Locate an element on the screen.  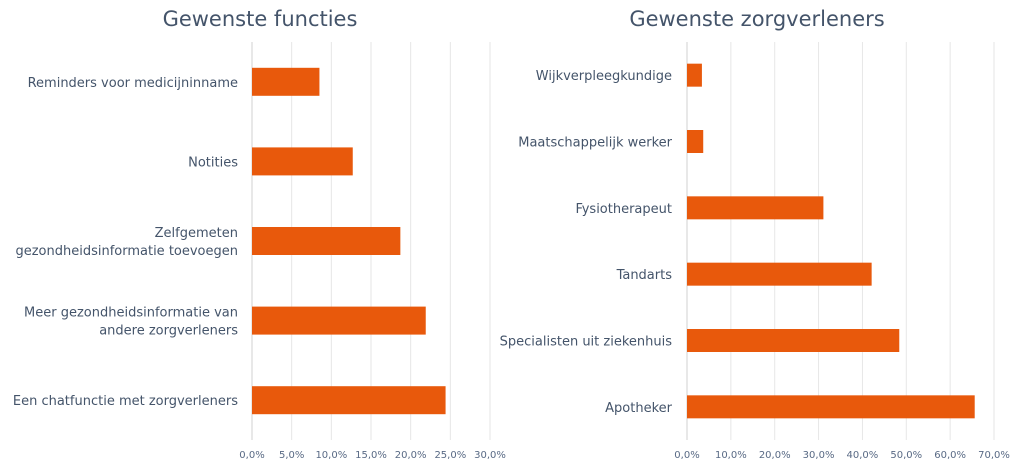
category-label: Wijkverpleegkundige is located at coordinates (604, 76).